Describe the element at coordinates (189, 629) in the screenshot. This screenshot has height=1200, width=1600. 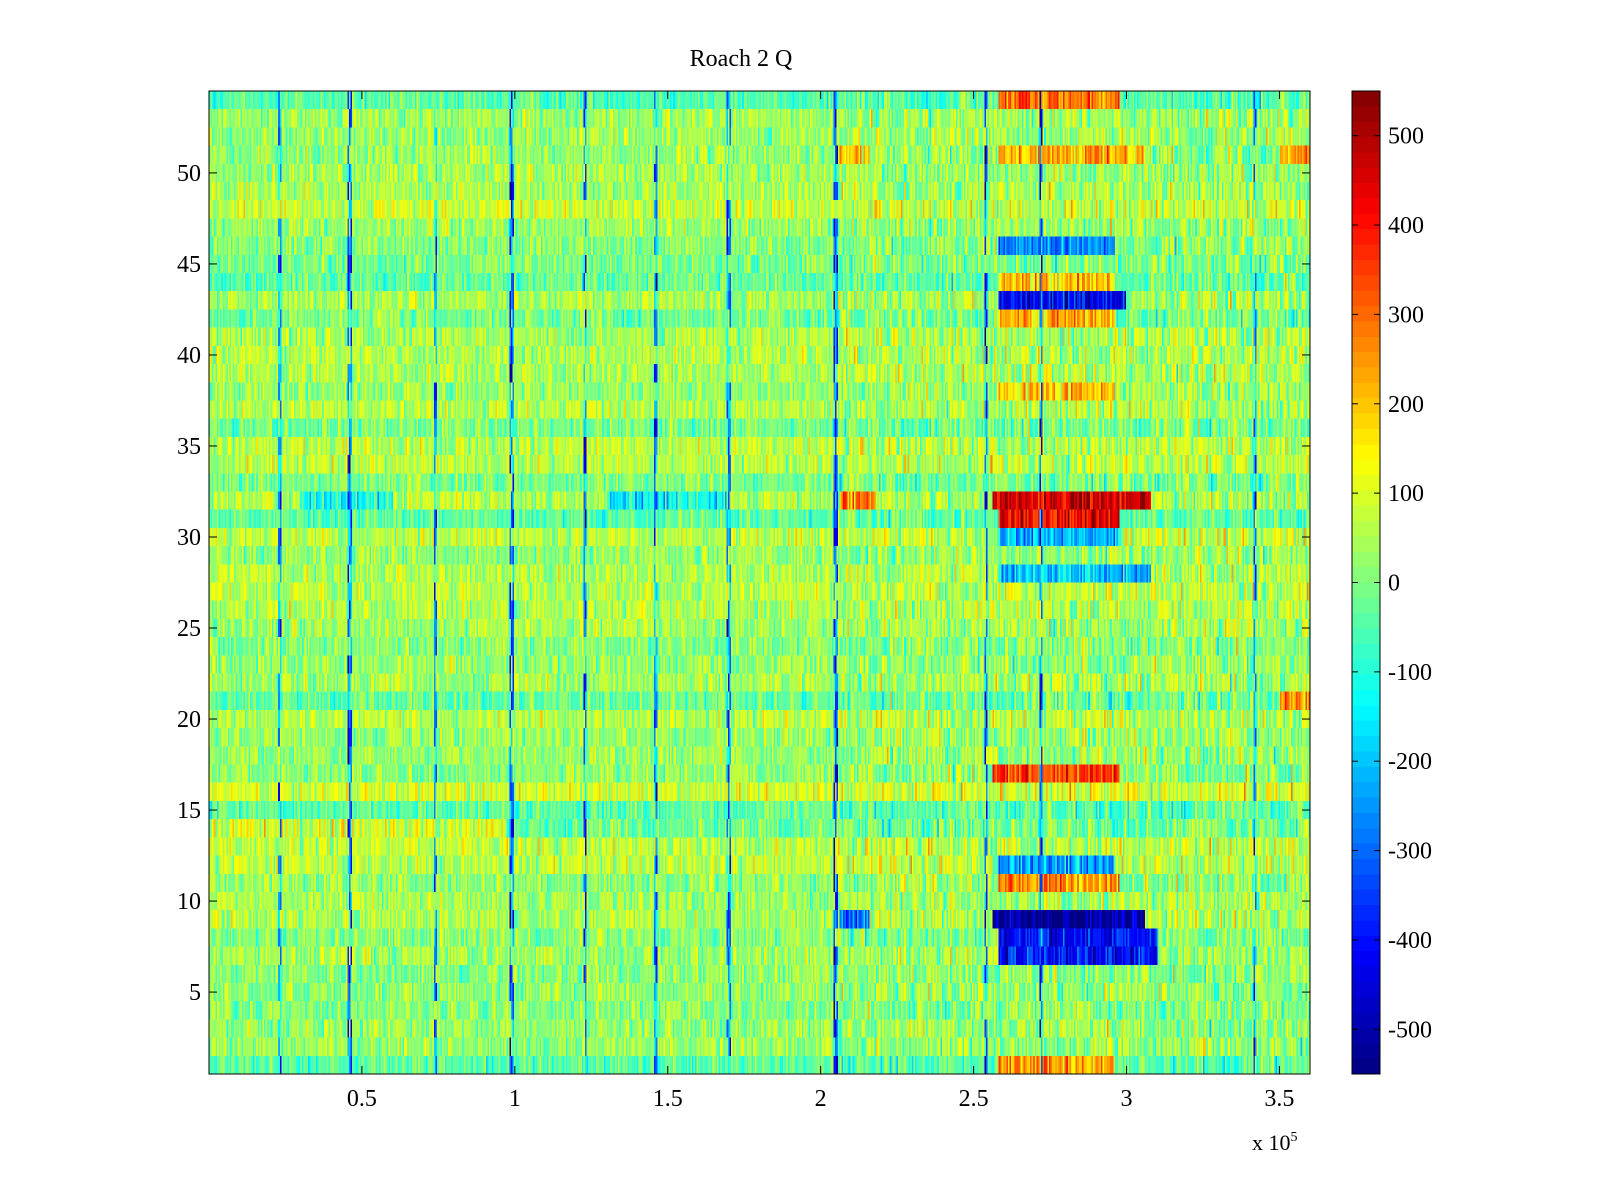
I see `y-tick-label: 25` at that location.